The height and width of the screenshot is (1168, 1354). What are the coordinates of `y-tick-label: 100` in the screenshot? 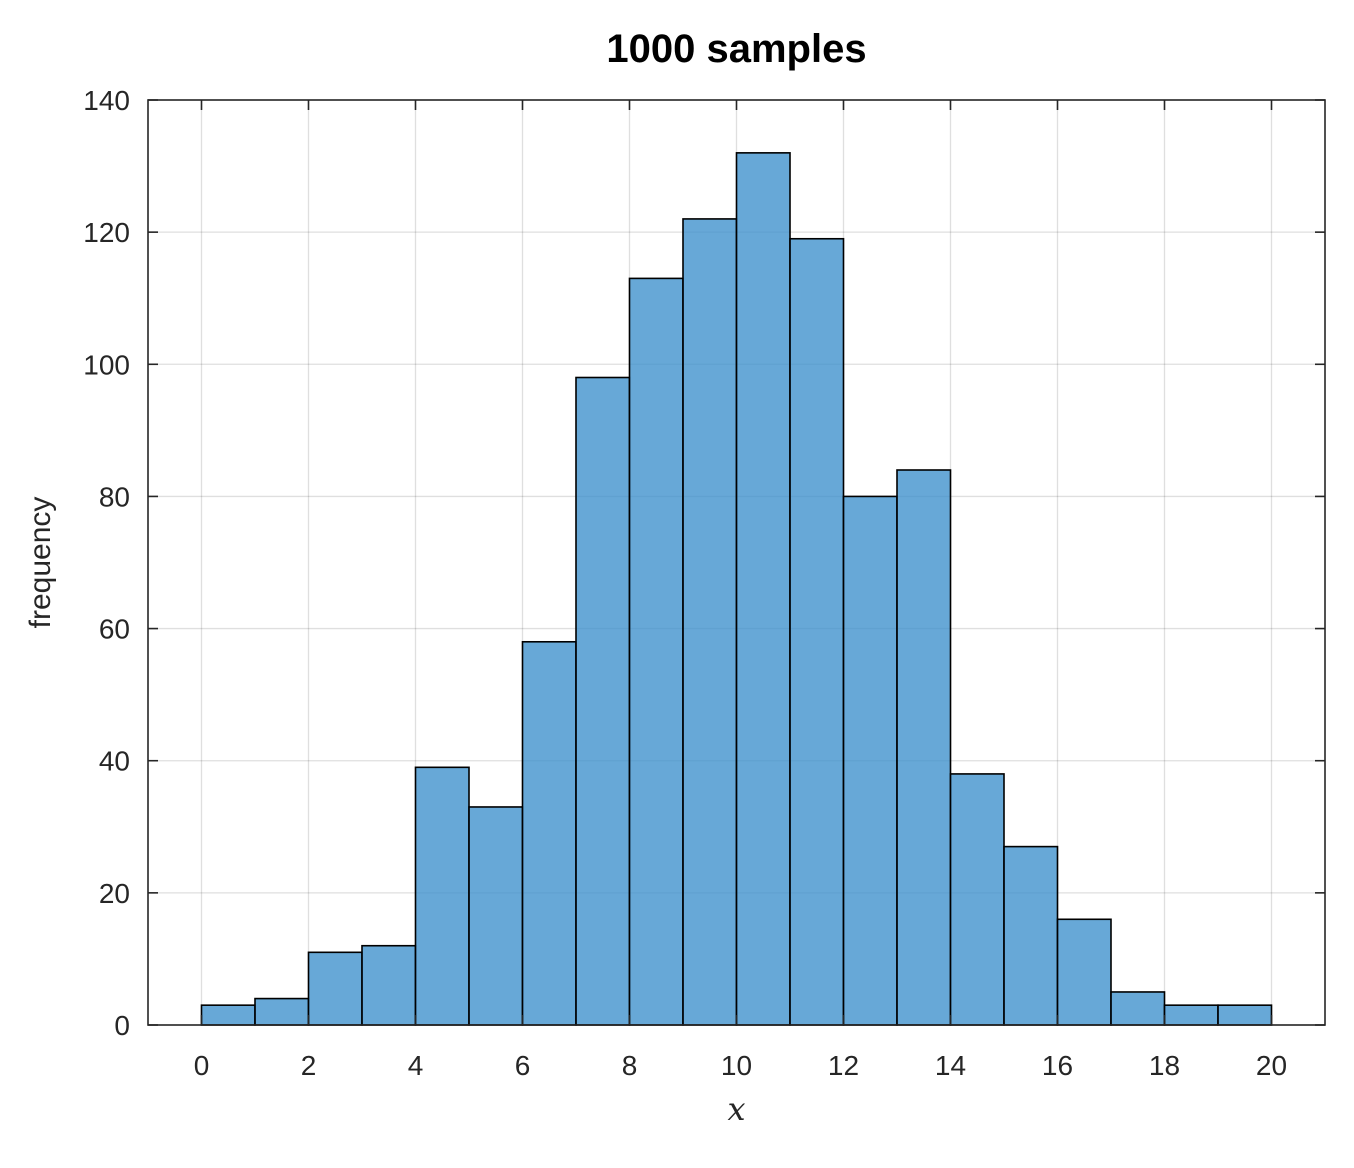 It's located at (106, 364).